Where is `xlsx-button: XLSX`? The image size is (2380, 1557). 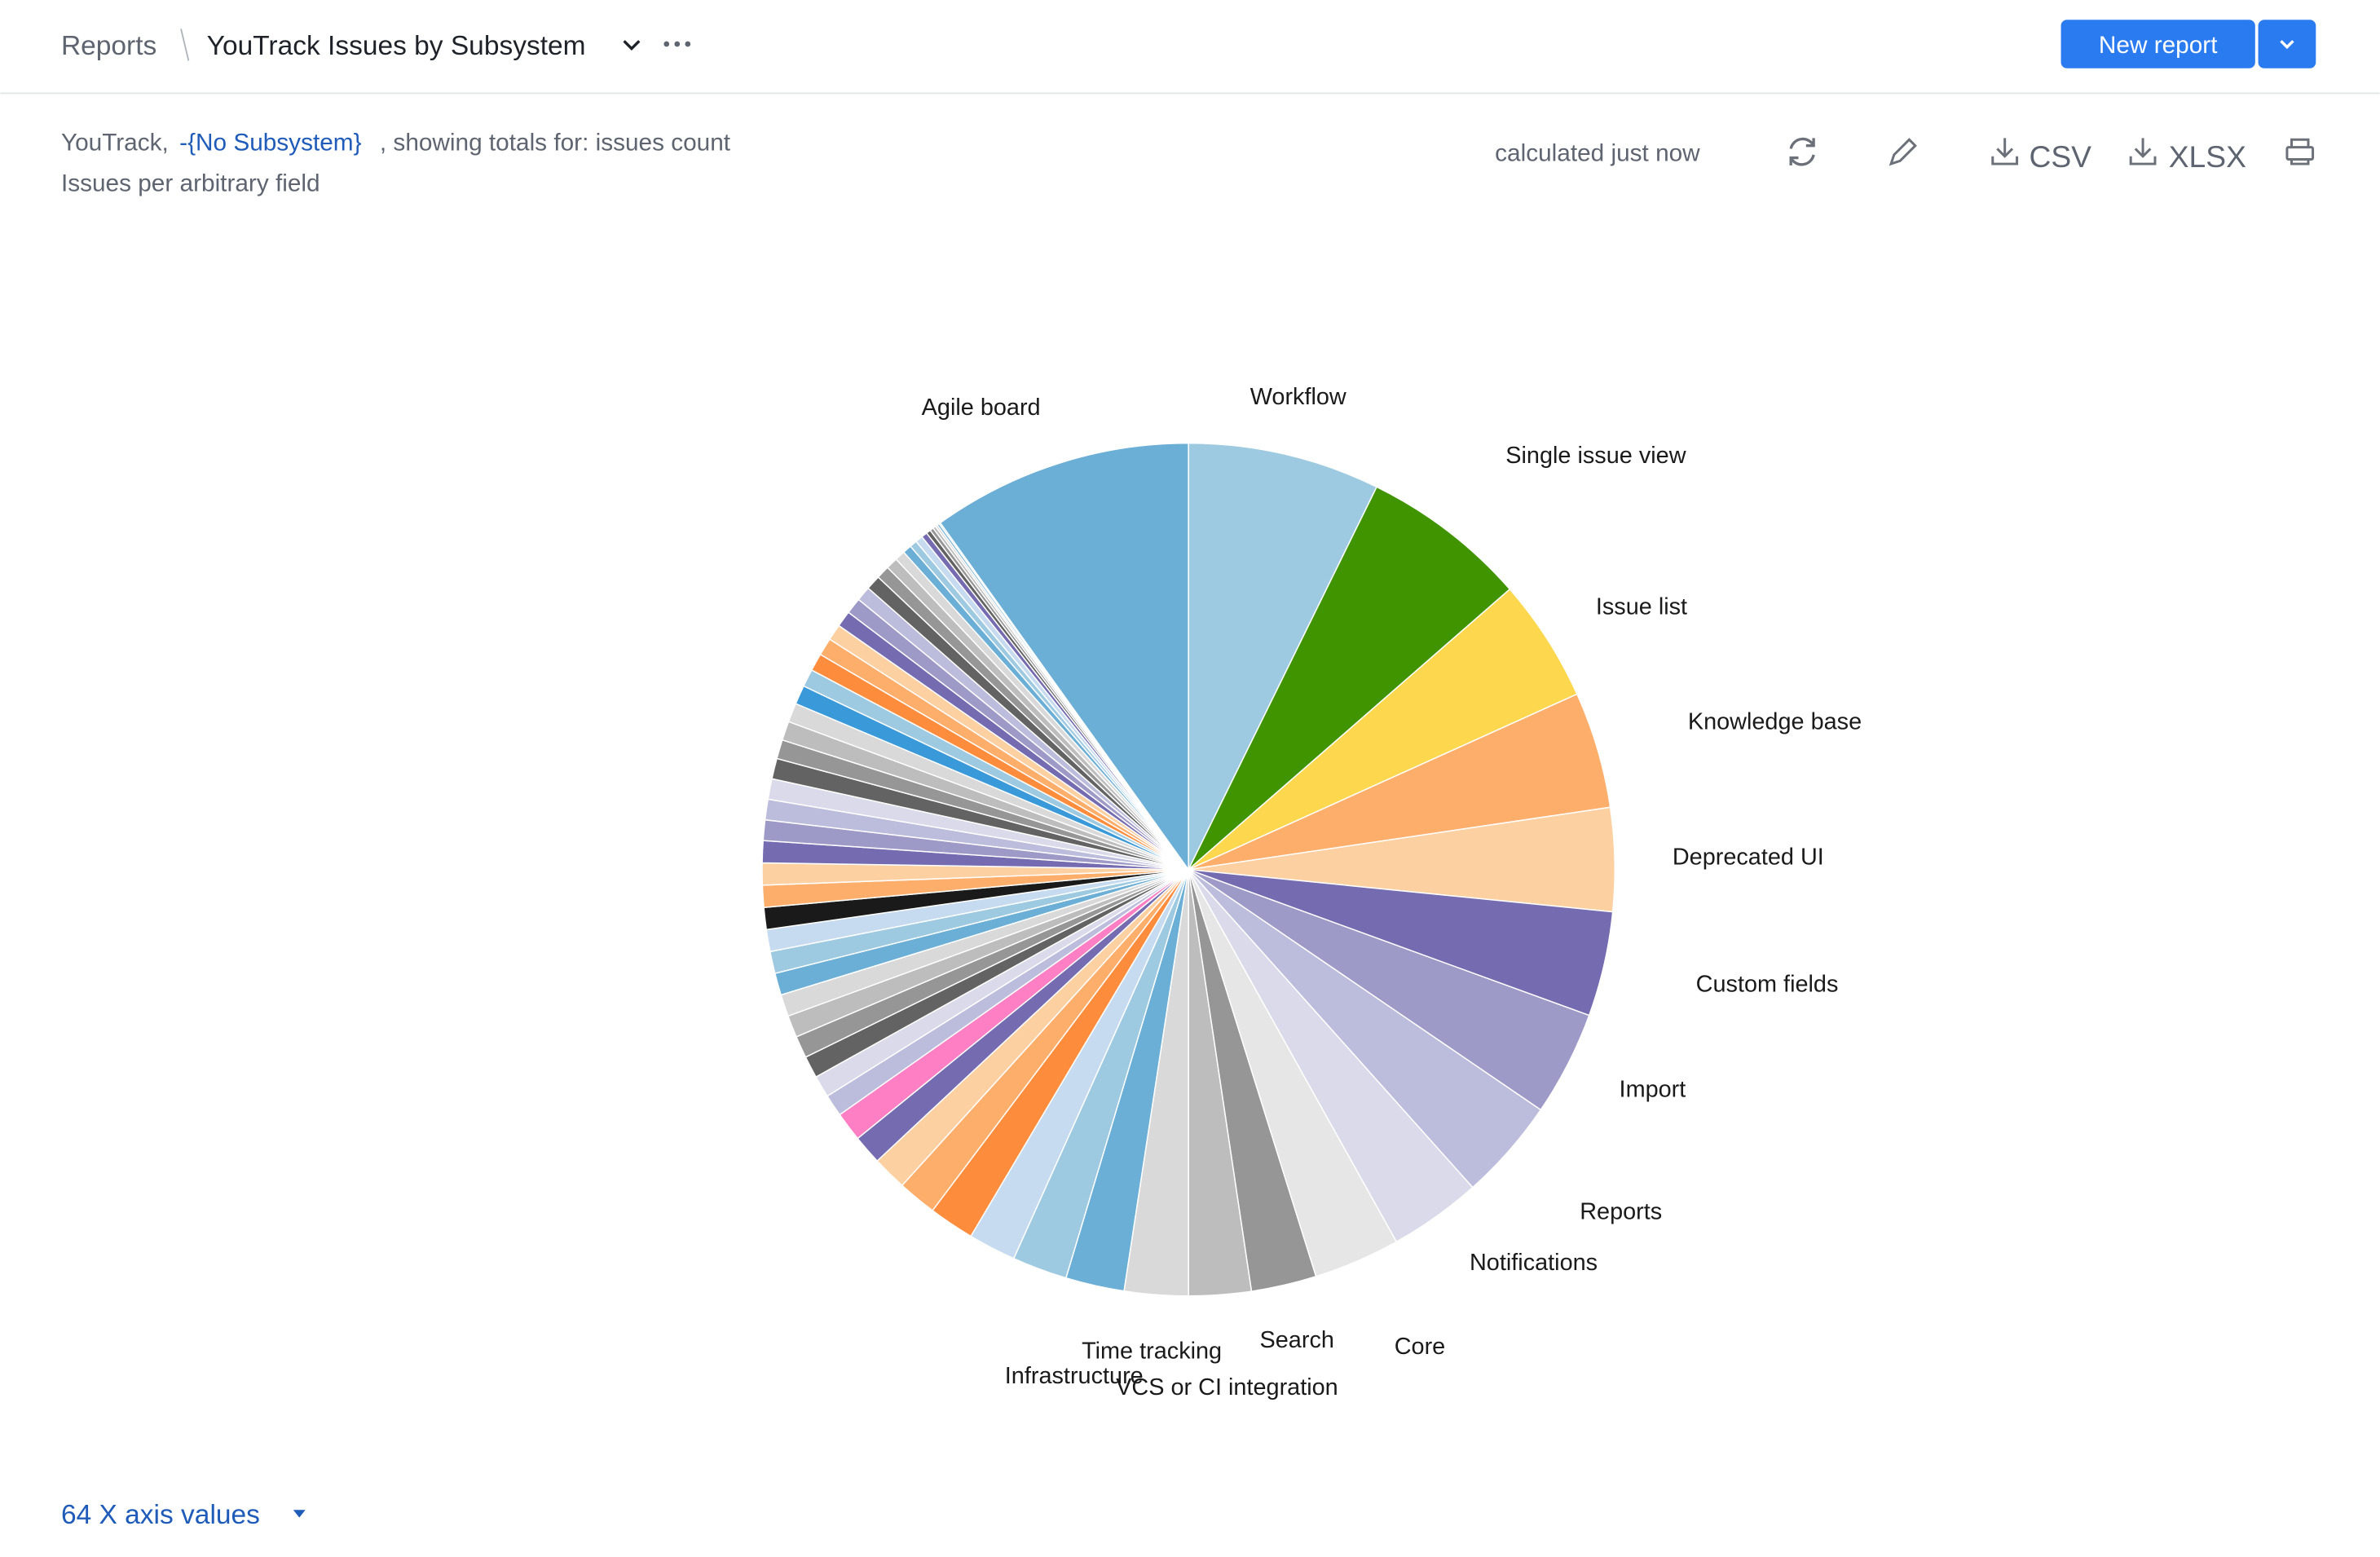
xlsx-button: XLSX is located at coordinates (2208, 156).